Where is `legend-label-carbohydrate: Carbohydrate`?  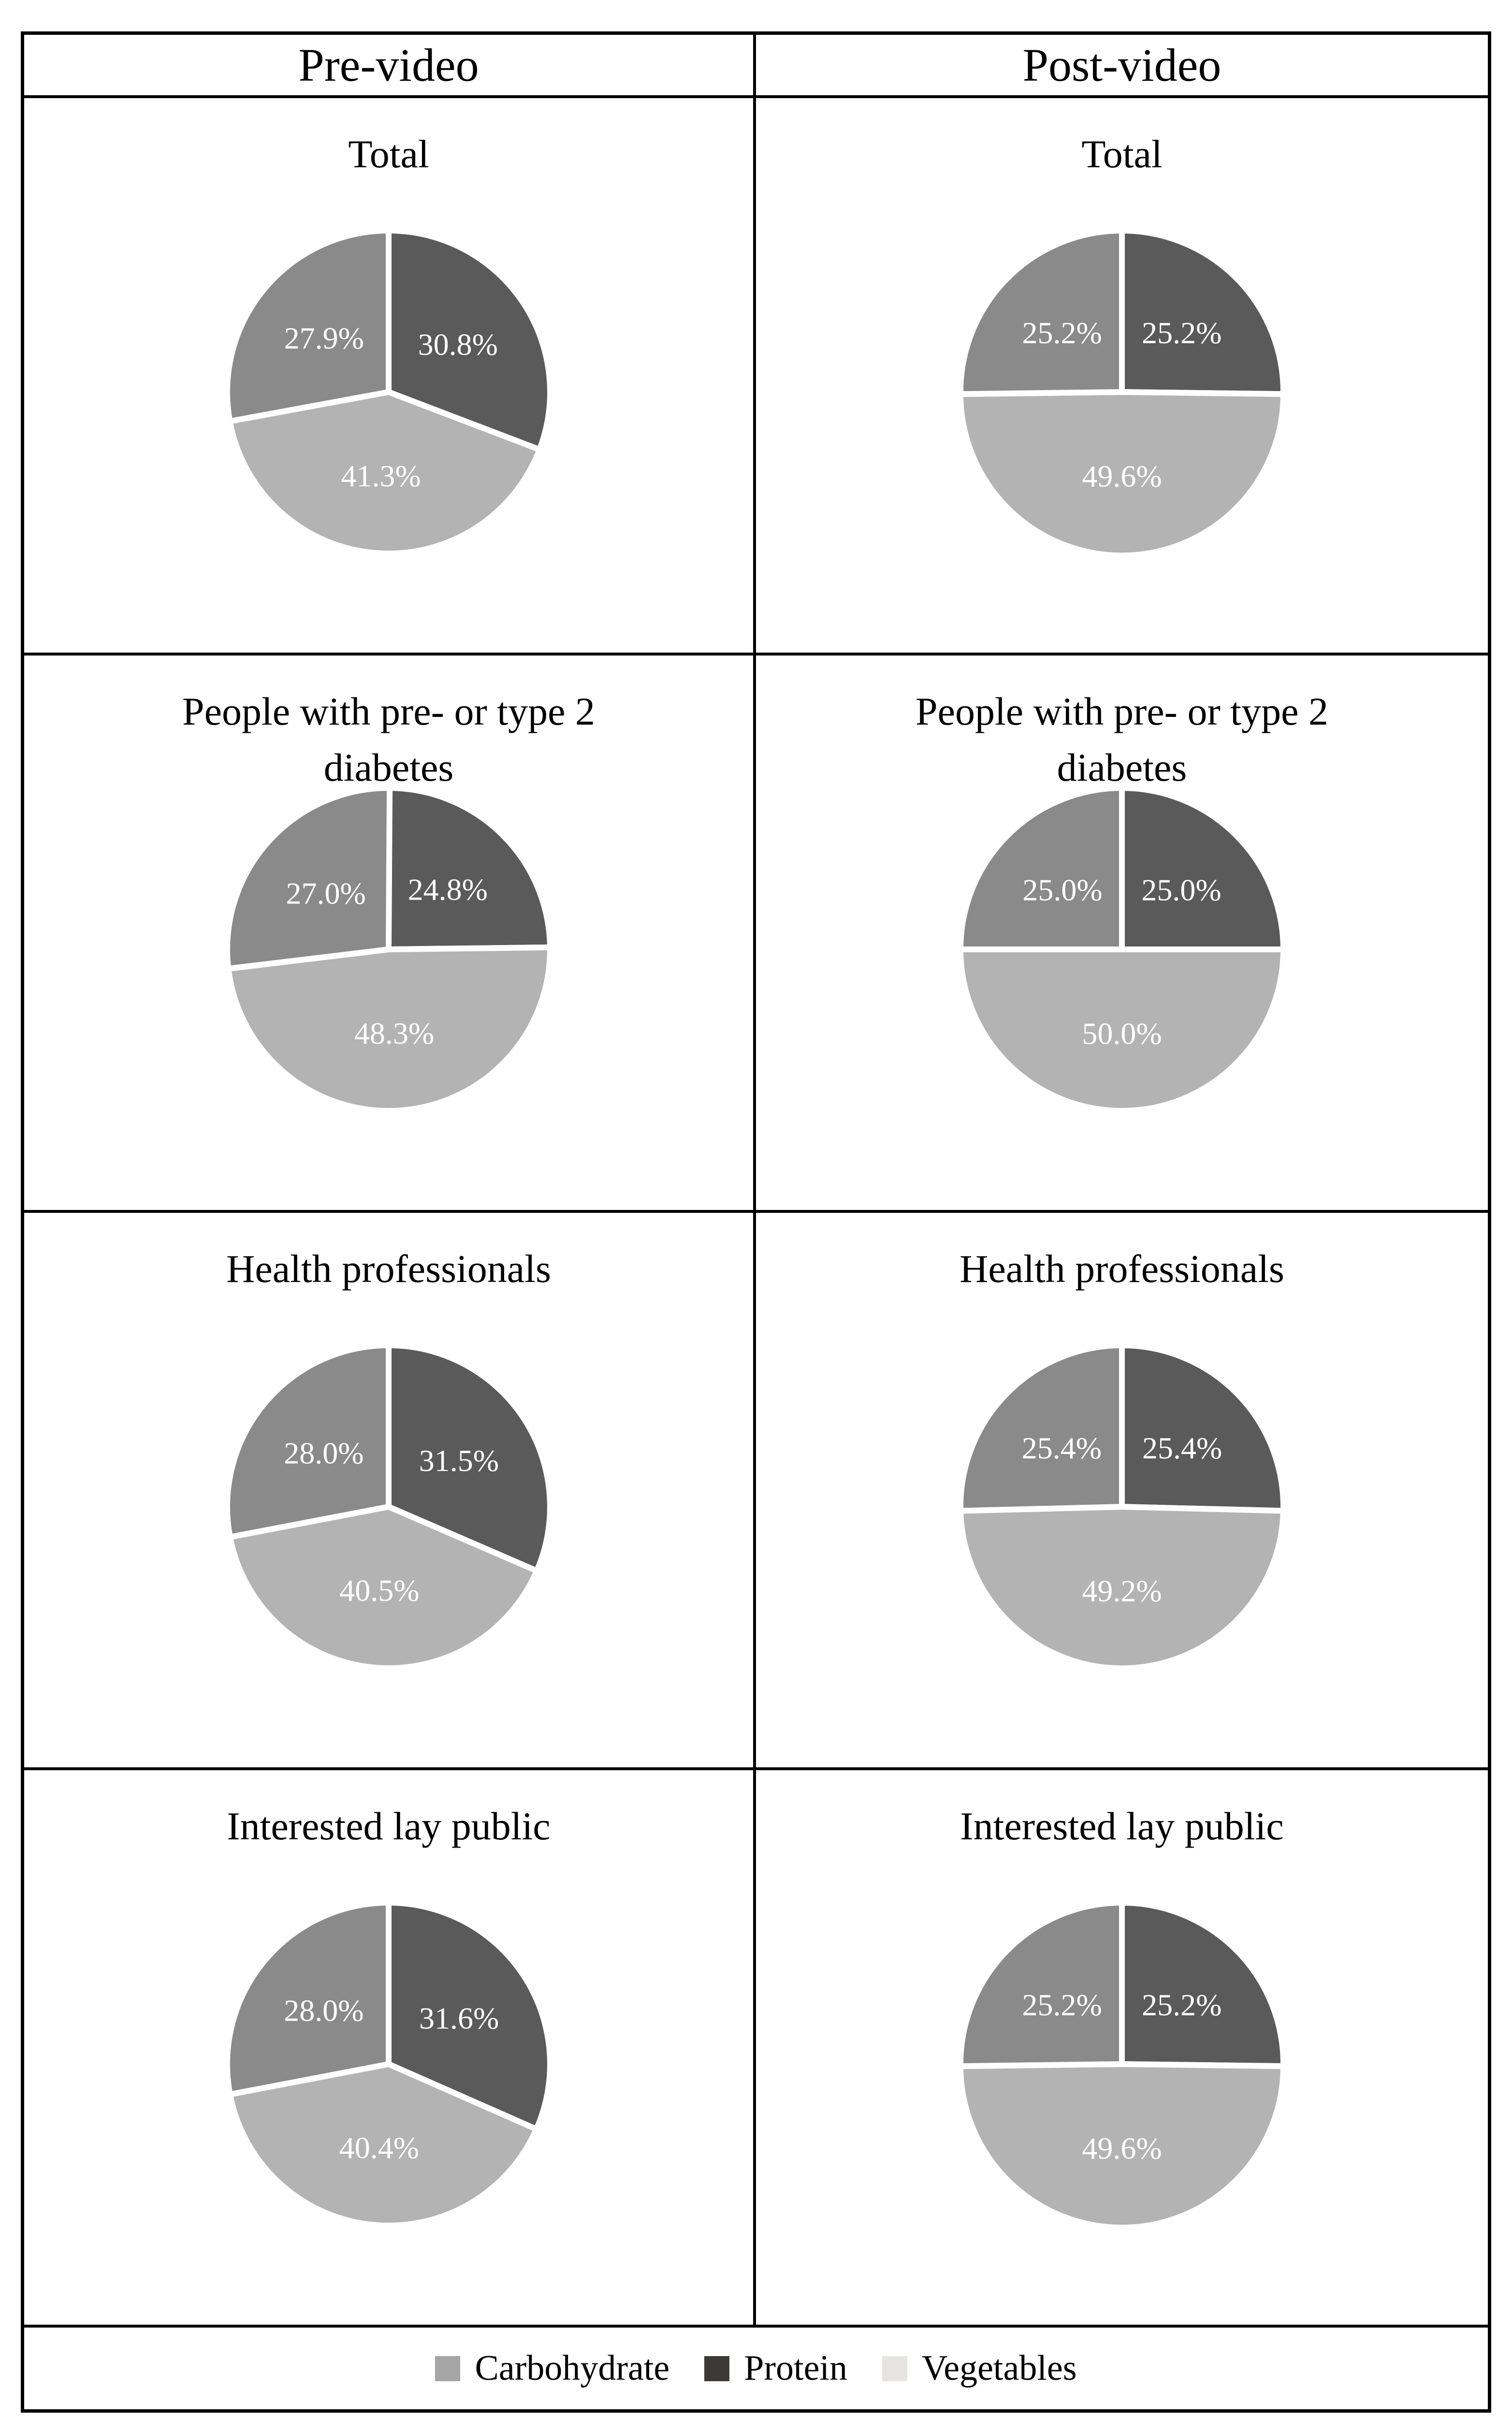
legend-label-carbohydrate: Carbohydrate is located at coordinates (572, 2368).